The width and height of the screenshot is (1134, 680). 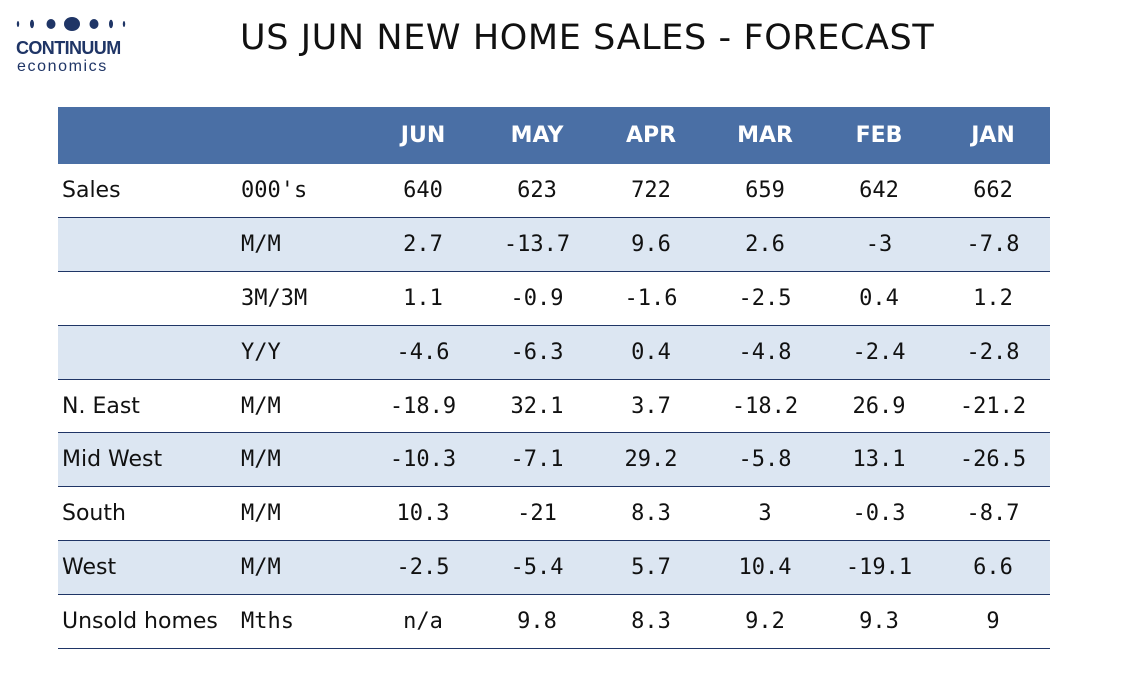 I want to click on row-unit: Y/Y, so click(x=303, y=352).